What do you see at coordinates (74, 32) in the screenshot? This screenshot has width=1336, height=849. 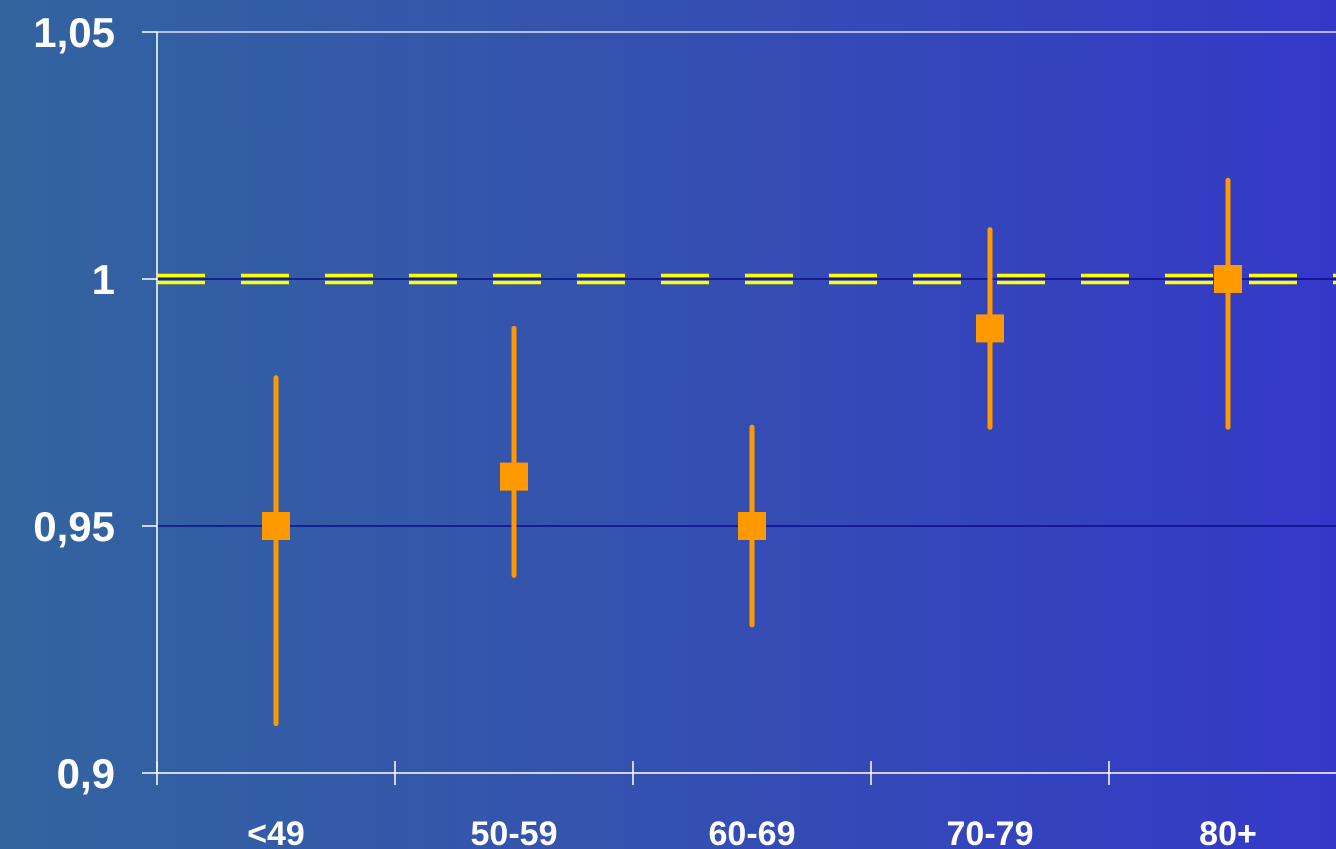 I see `y-tick-label-3: 1,05` at bounding box center [74, 32].